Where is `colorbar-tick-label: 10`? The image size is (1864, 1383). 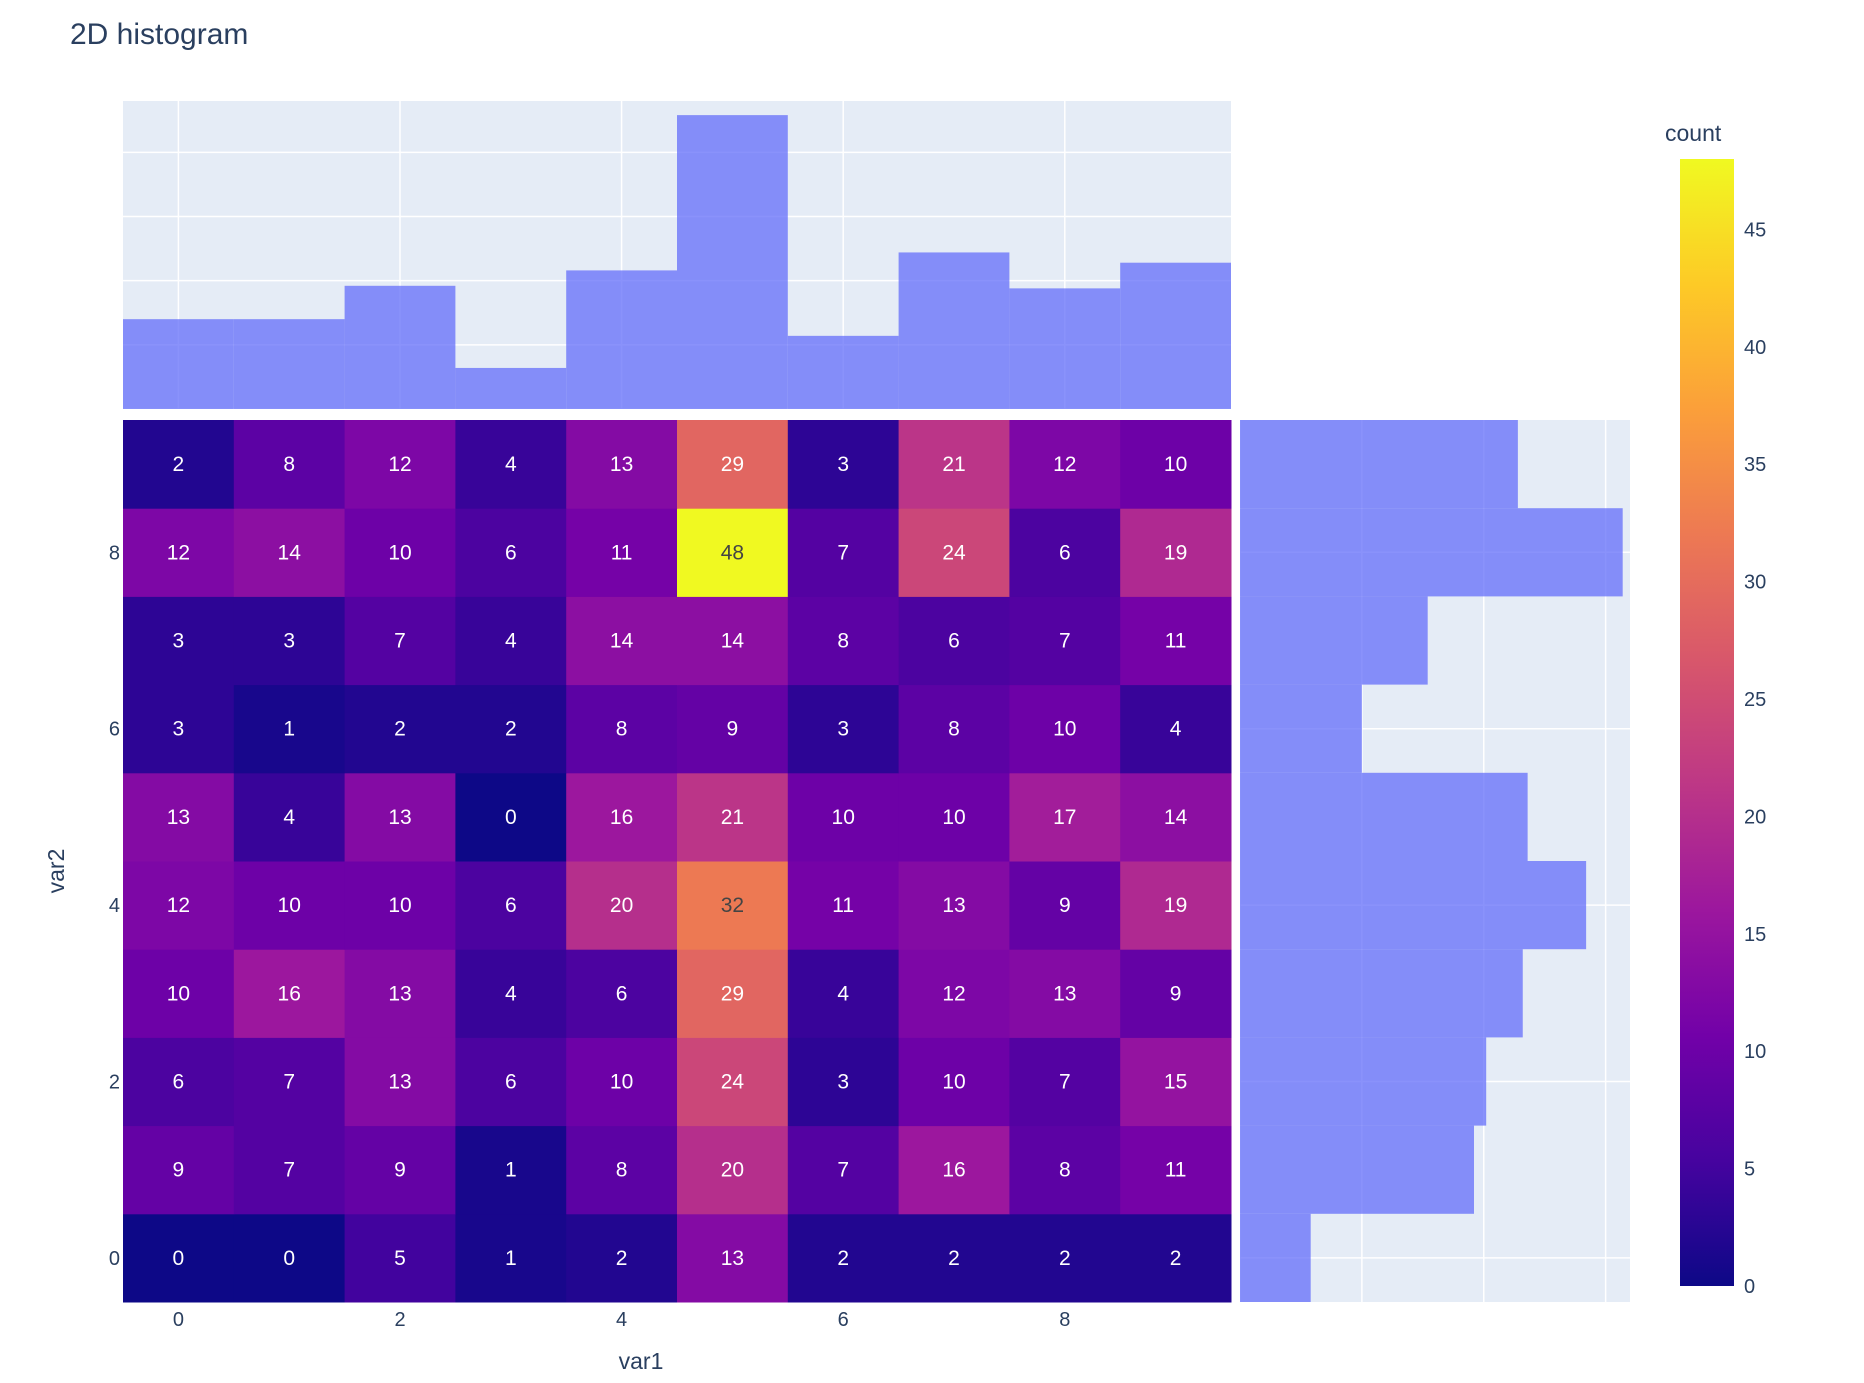 colorbar-tick-label: 10 is located at coordinates (1755, 1052).